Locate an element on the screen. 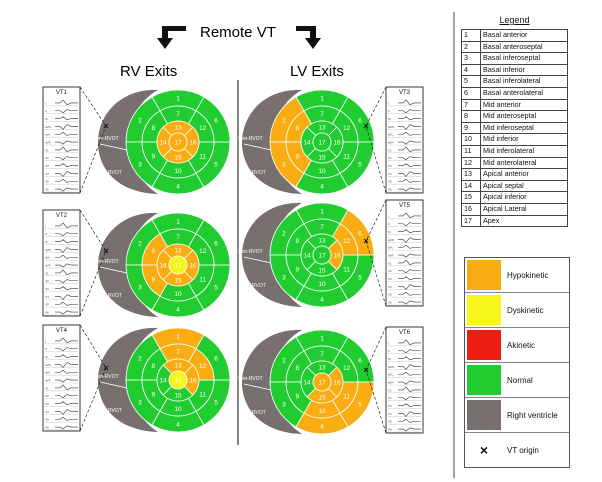 The image size is (602, 482). color-legend-label: Normal is located at coordinates (520, 380).